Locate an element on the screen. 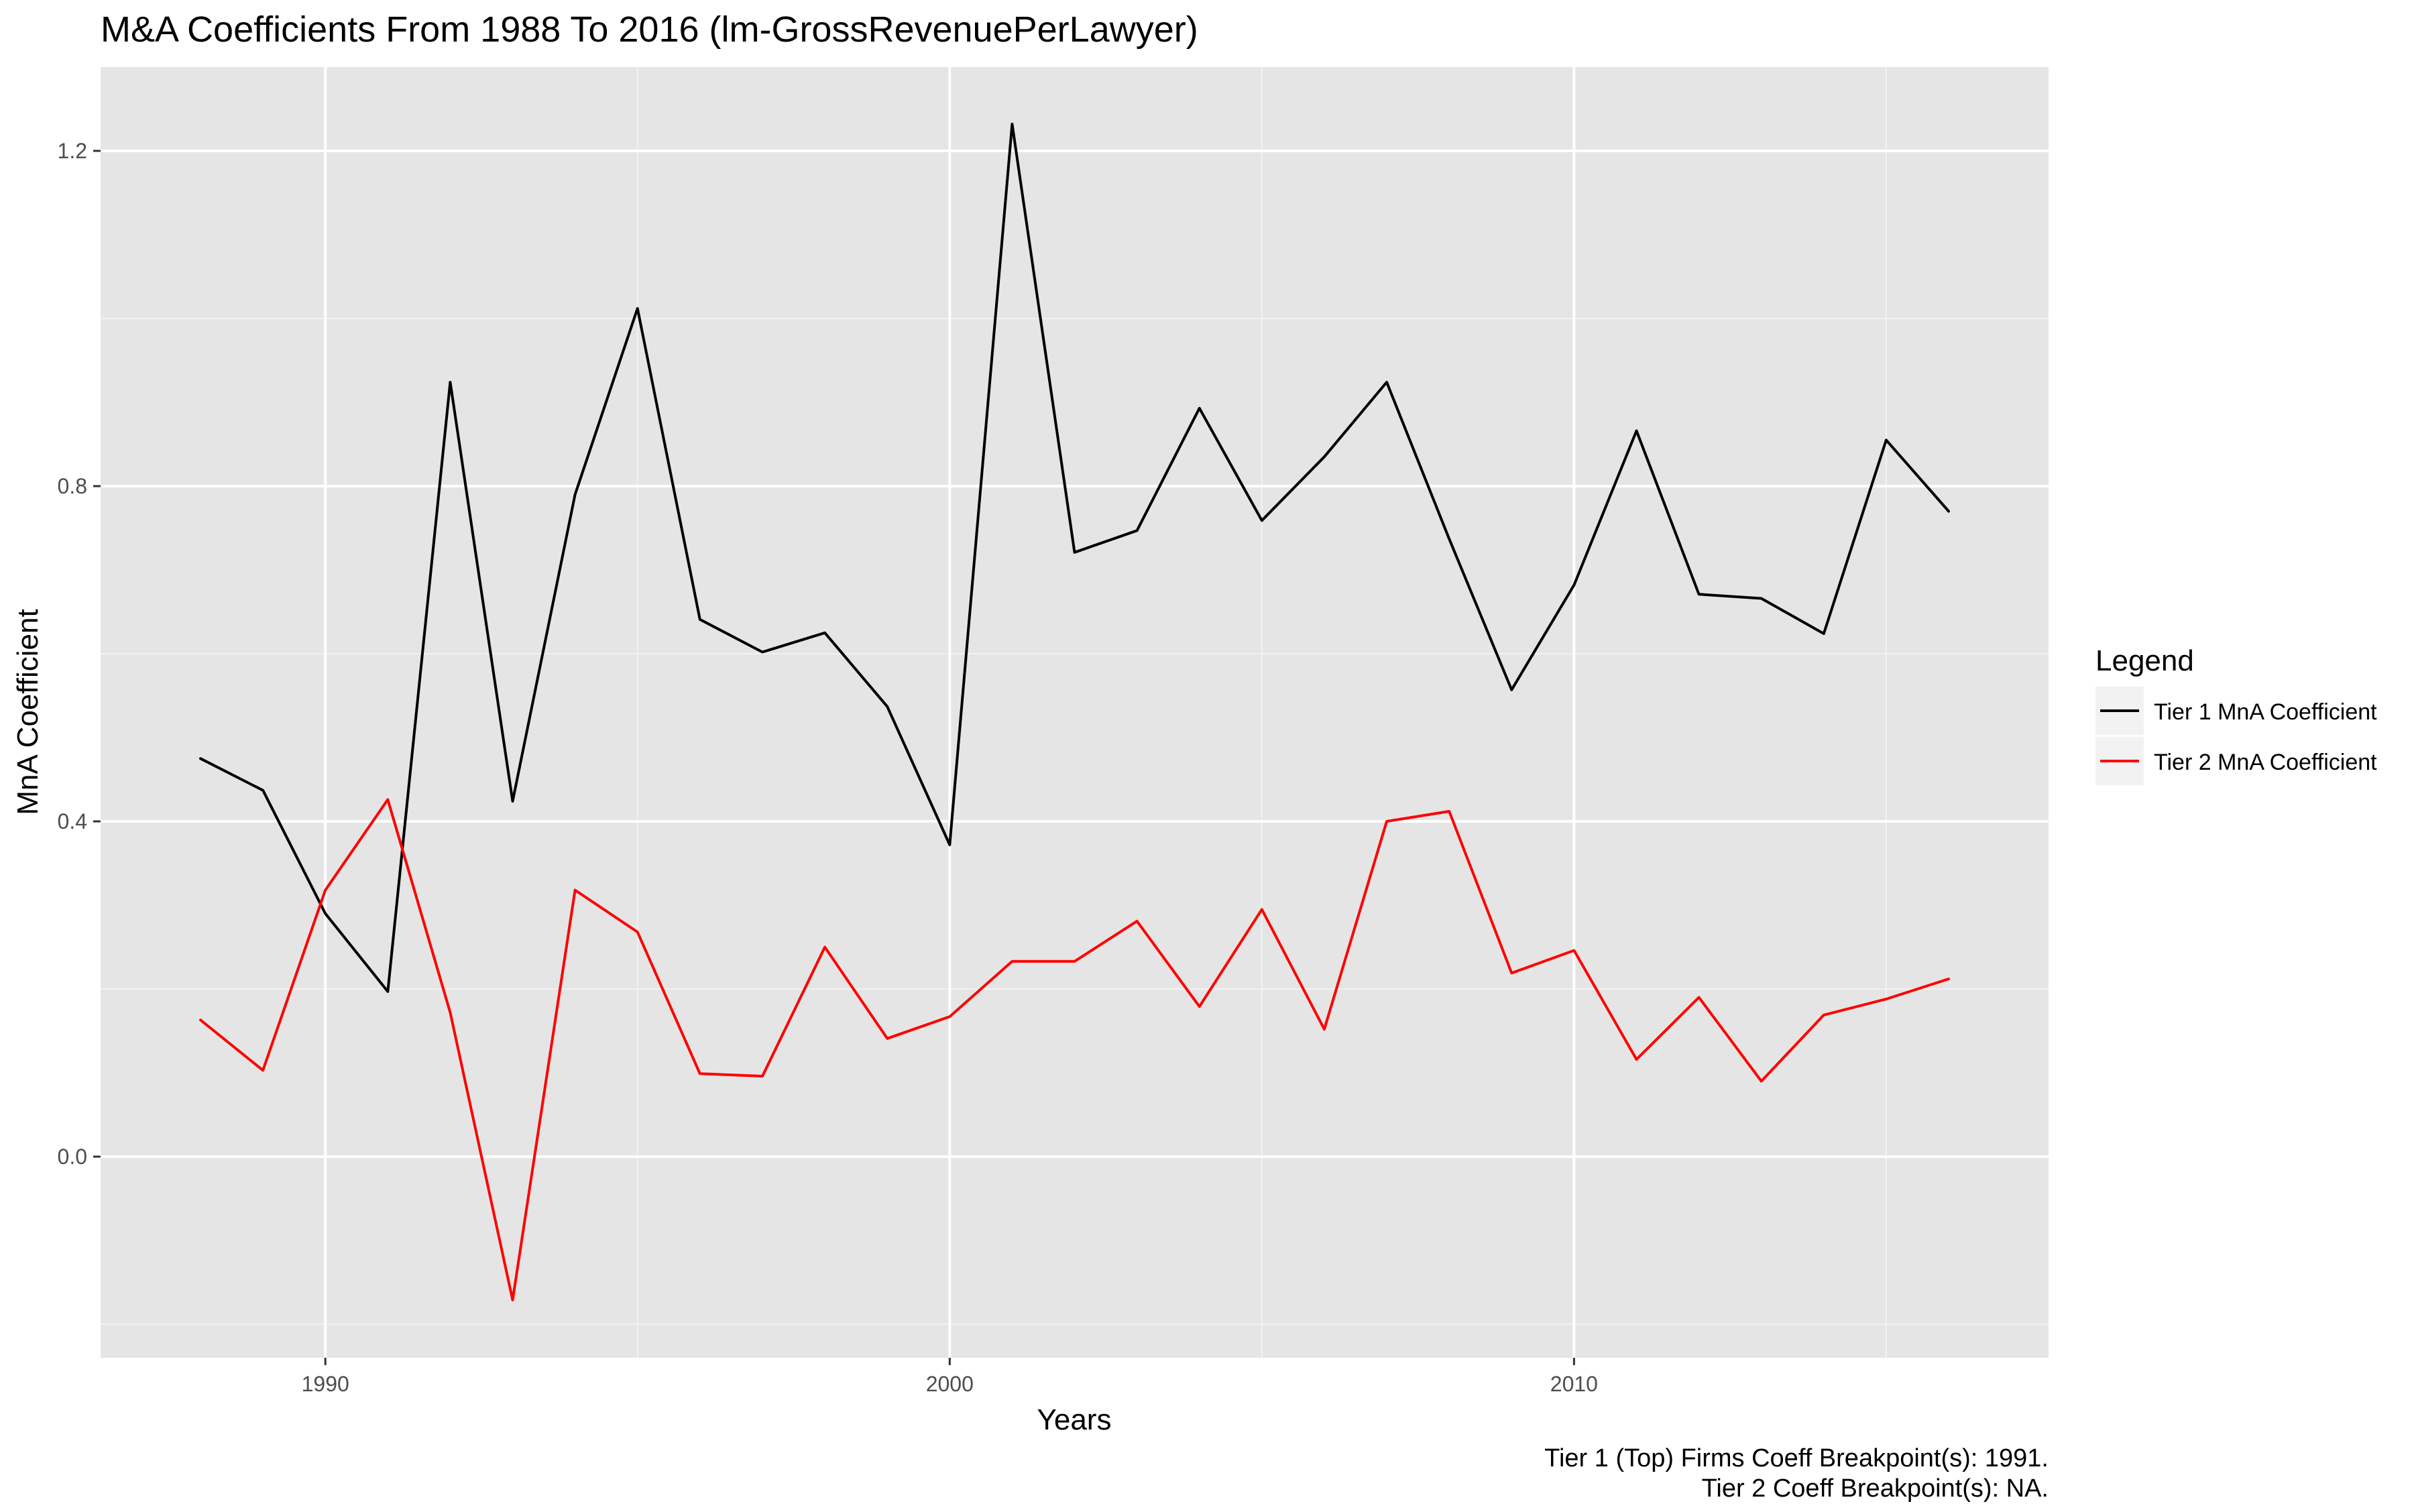  y-tick-label: 0.4 is located at coordinates (72, 821).